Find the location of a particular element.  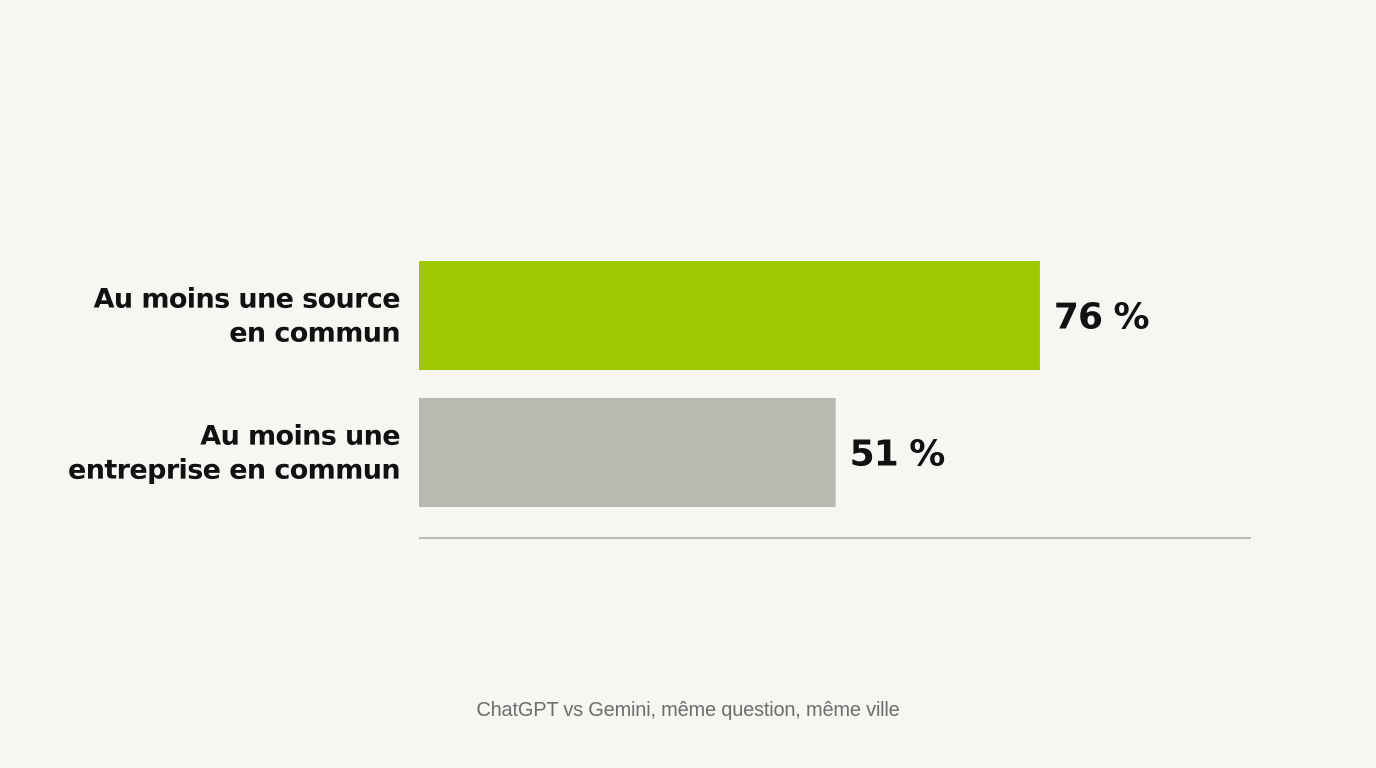

category-label-1: Au moins une source en commun is located at coordinates (247, 316).